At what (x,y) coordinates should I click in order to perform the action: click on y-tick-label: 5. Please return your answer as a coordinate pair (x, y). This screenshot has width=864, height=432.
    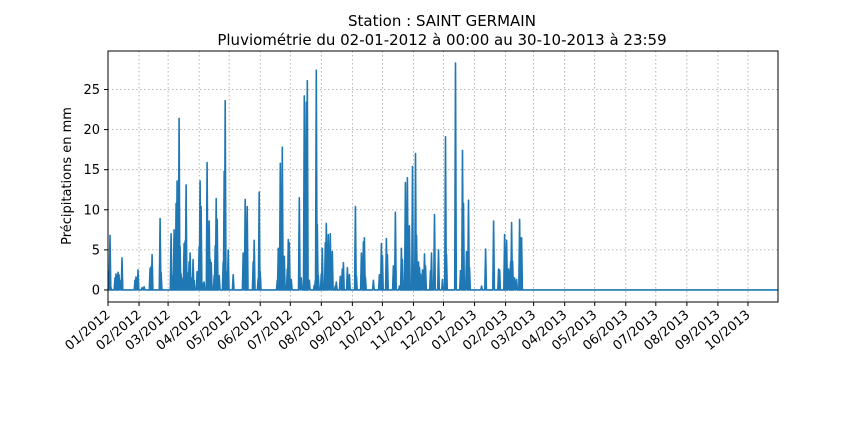
    Looking at the image, I should click on (96, 250).